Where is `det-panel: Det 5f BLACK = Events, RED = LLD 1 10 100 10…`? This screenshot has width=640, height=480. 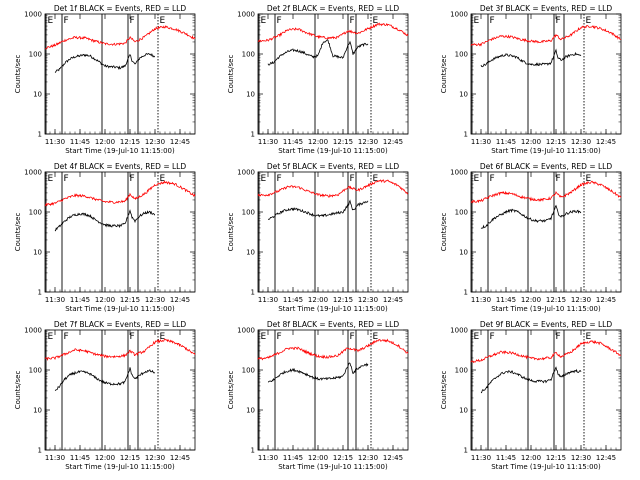 det-panel: Det 5f BLACK = Events, RED = LLD 1 10 100 10… is located at coordinates (318, 237).